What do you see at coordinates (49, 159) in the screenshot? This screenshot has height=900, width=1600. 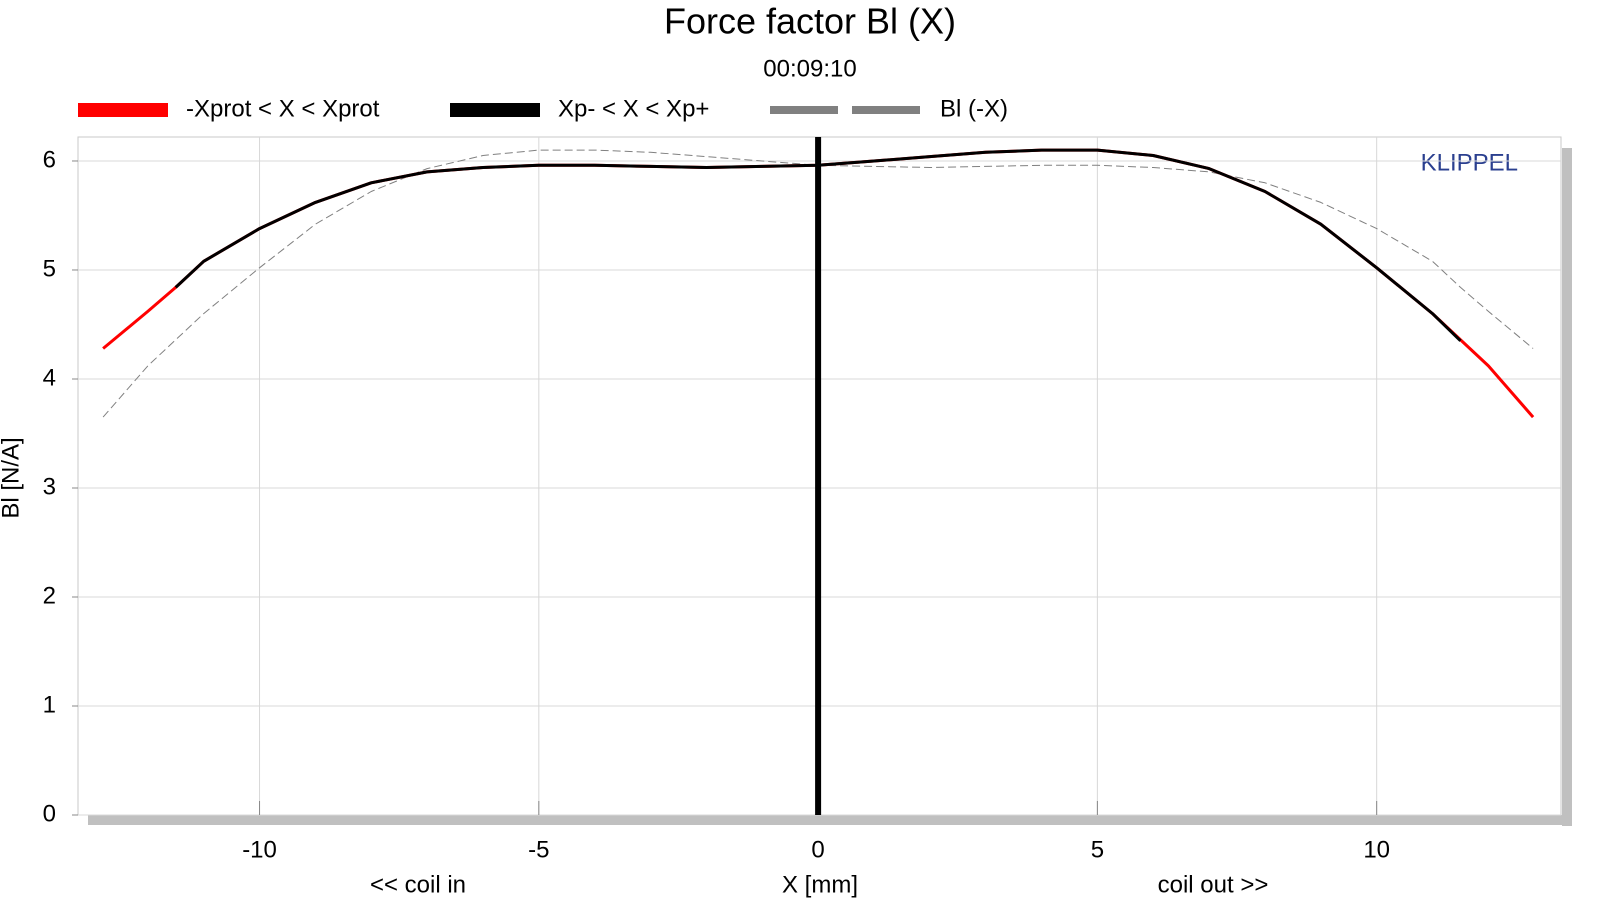 I see `y-tick-label: 6` at bounding box center [49, 159].